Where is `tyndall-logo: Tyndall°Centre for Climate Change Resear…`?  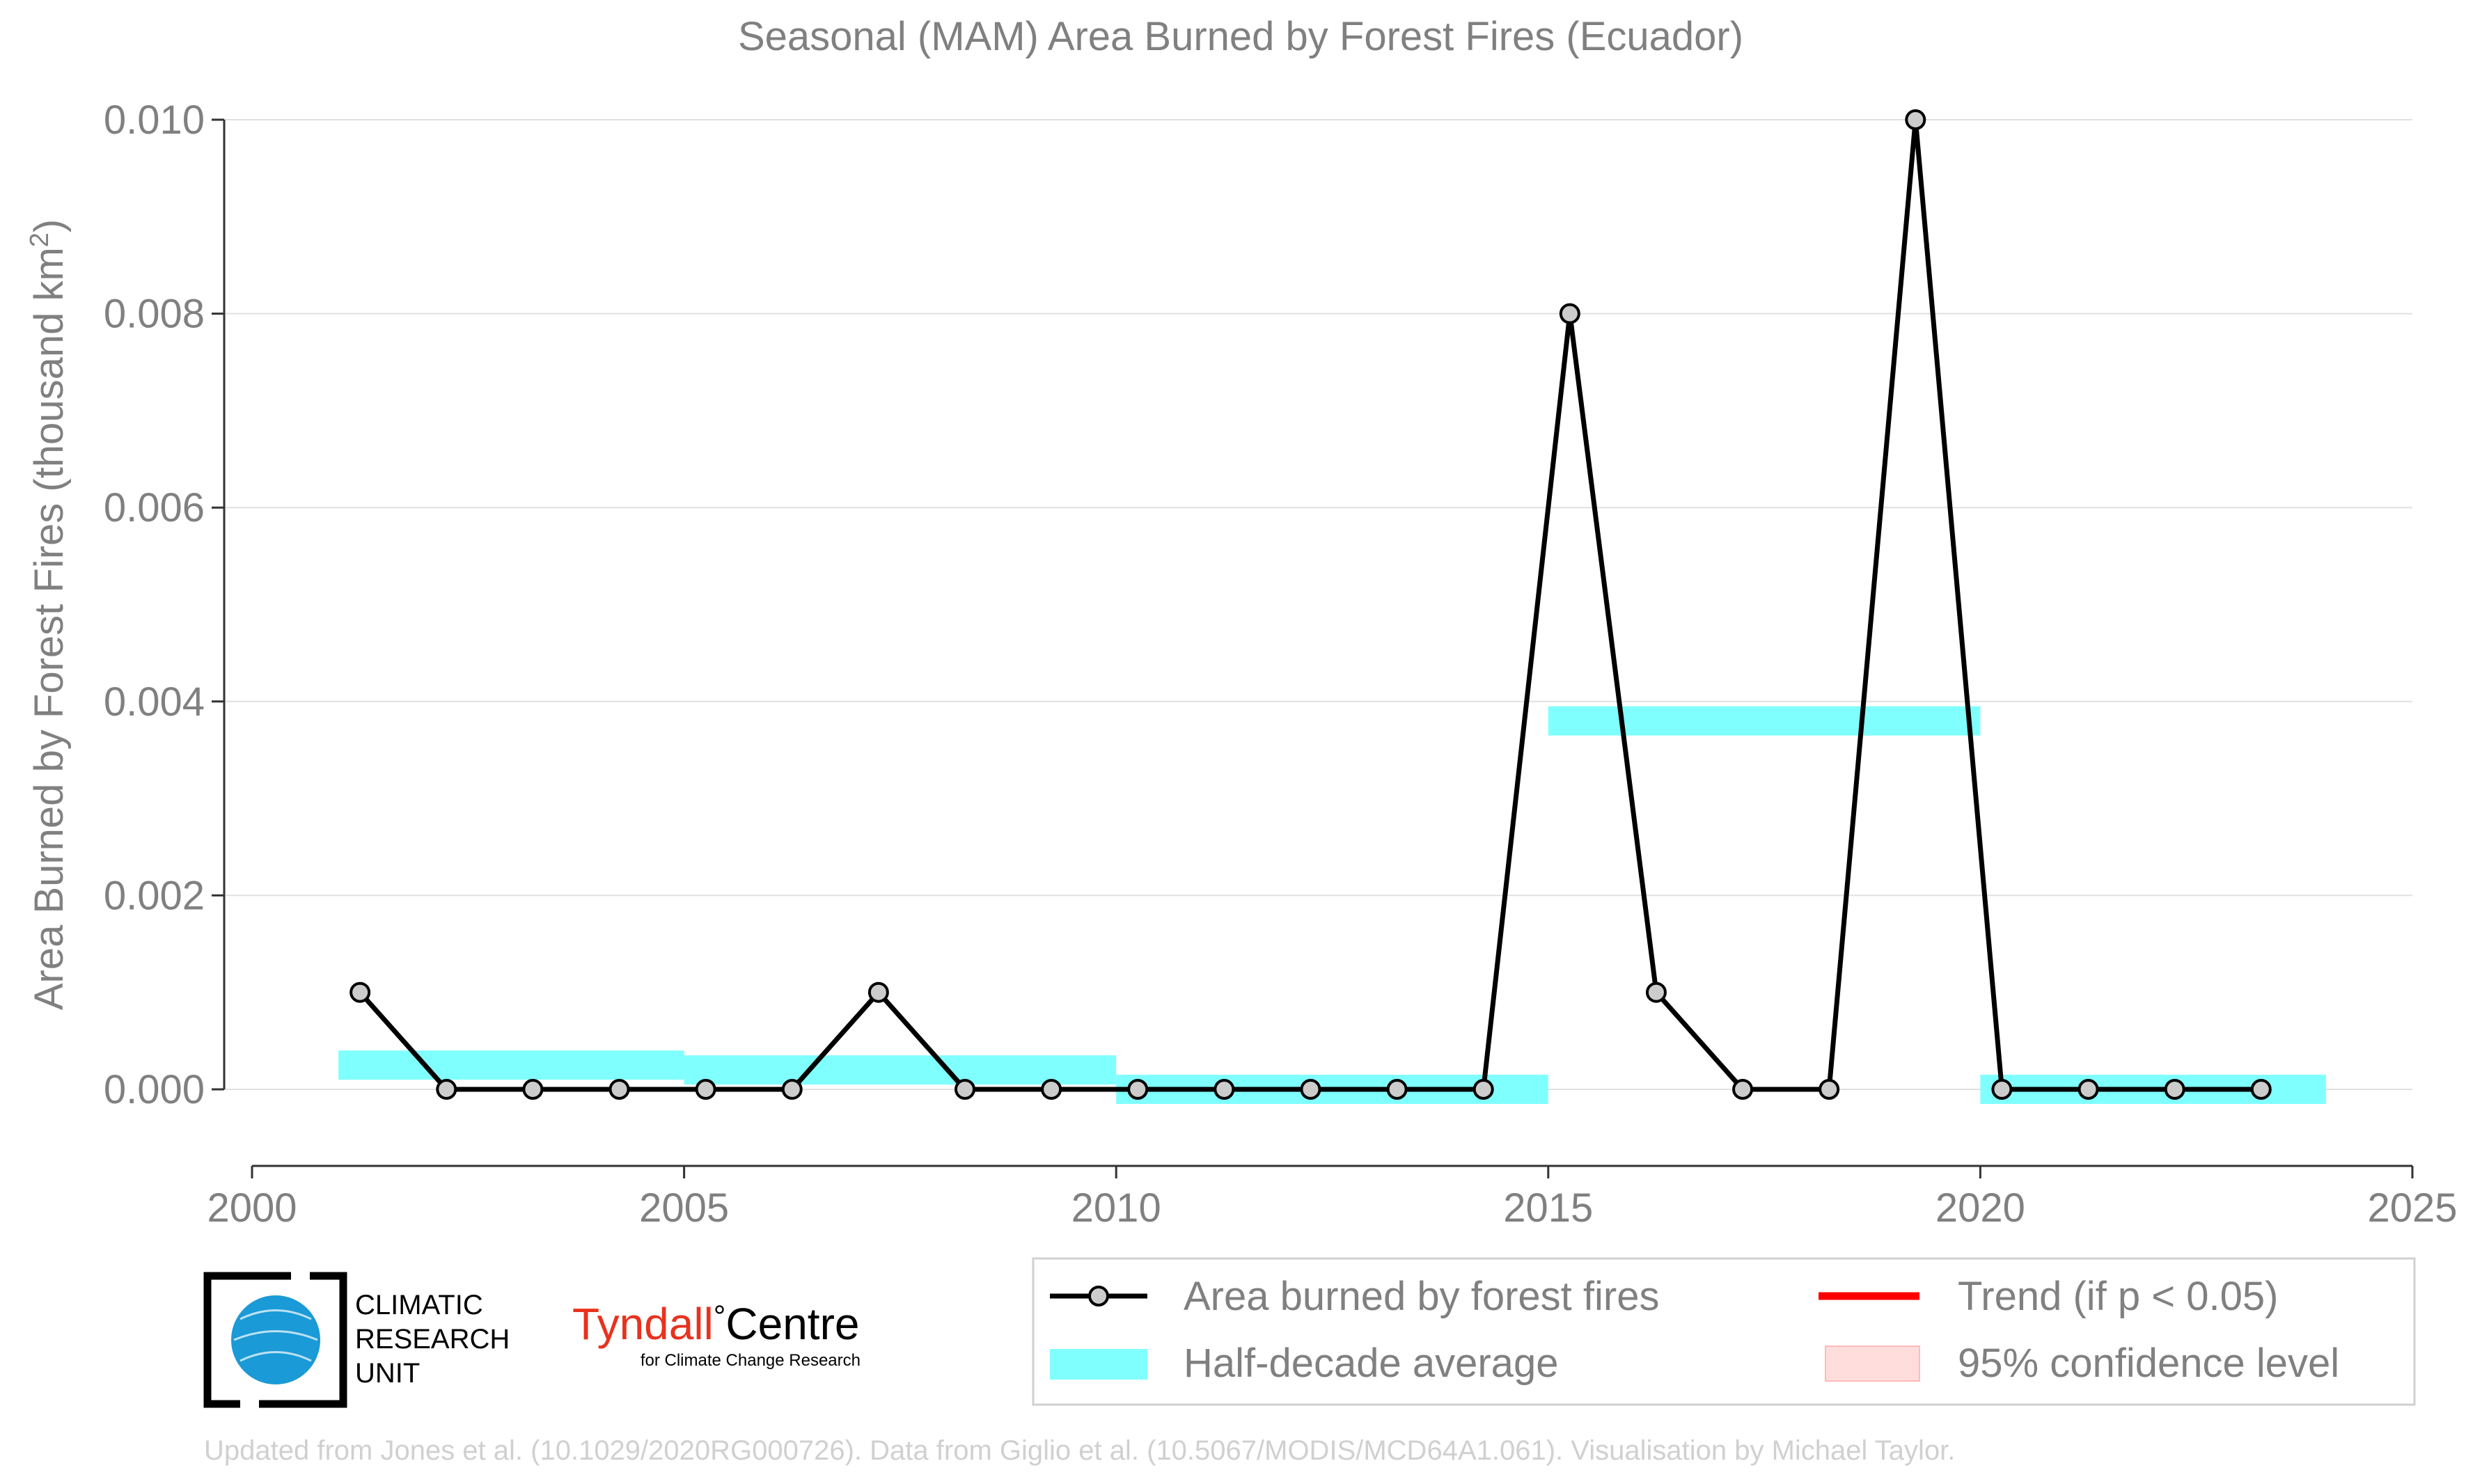 tyndall-logo: Tyndall°Centre for Climate Change Resear… is located at coordinates (716, 1334).